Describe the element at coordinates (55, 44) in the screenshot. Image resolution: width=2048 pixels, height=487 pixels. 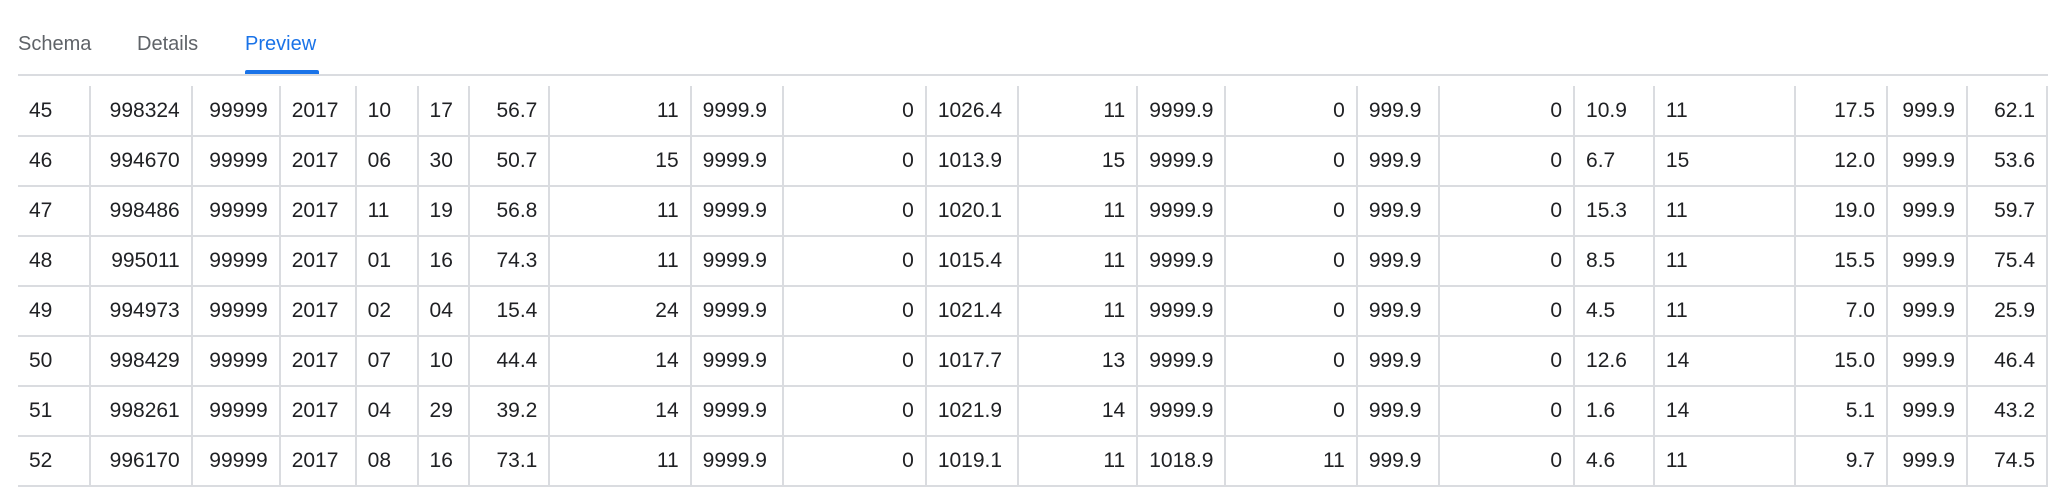
I see `tab-schema: Schema` at that location.